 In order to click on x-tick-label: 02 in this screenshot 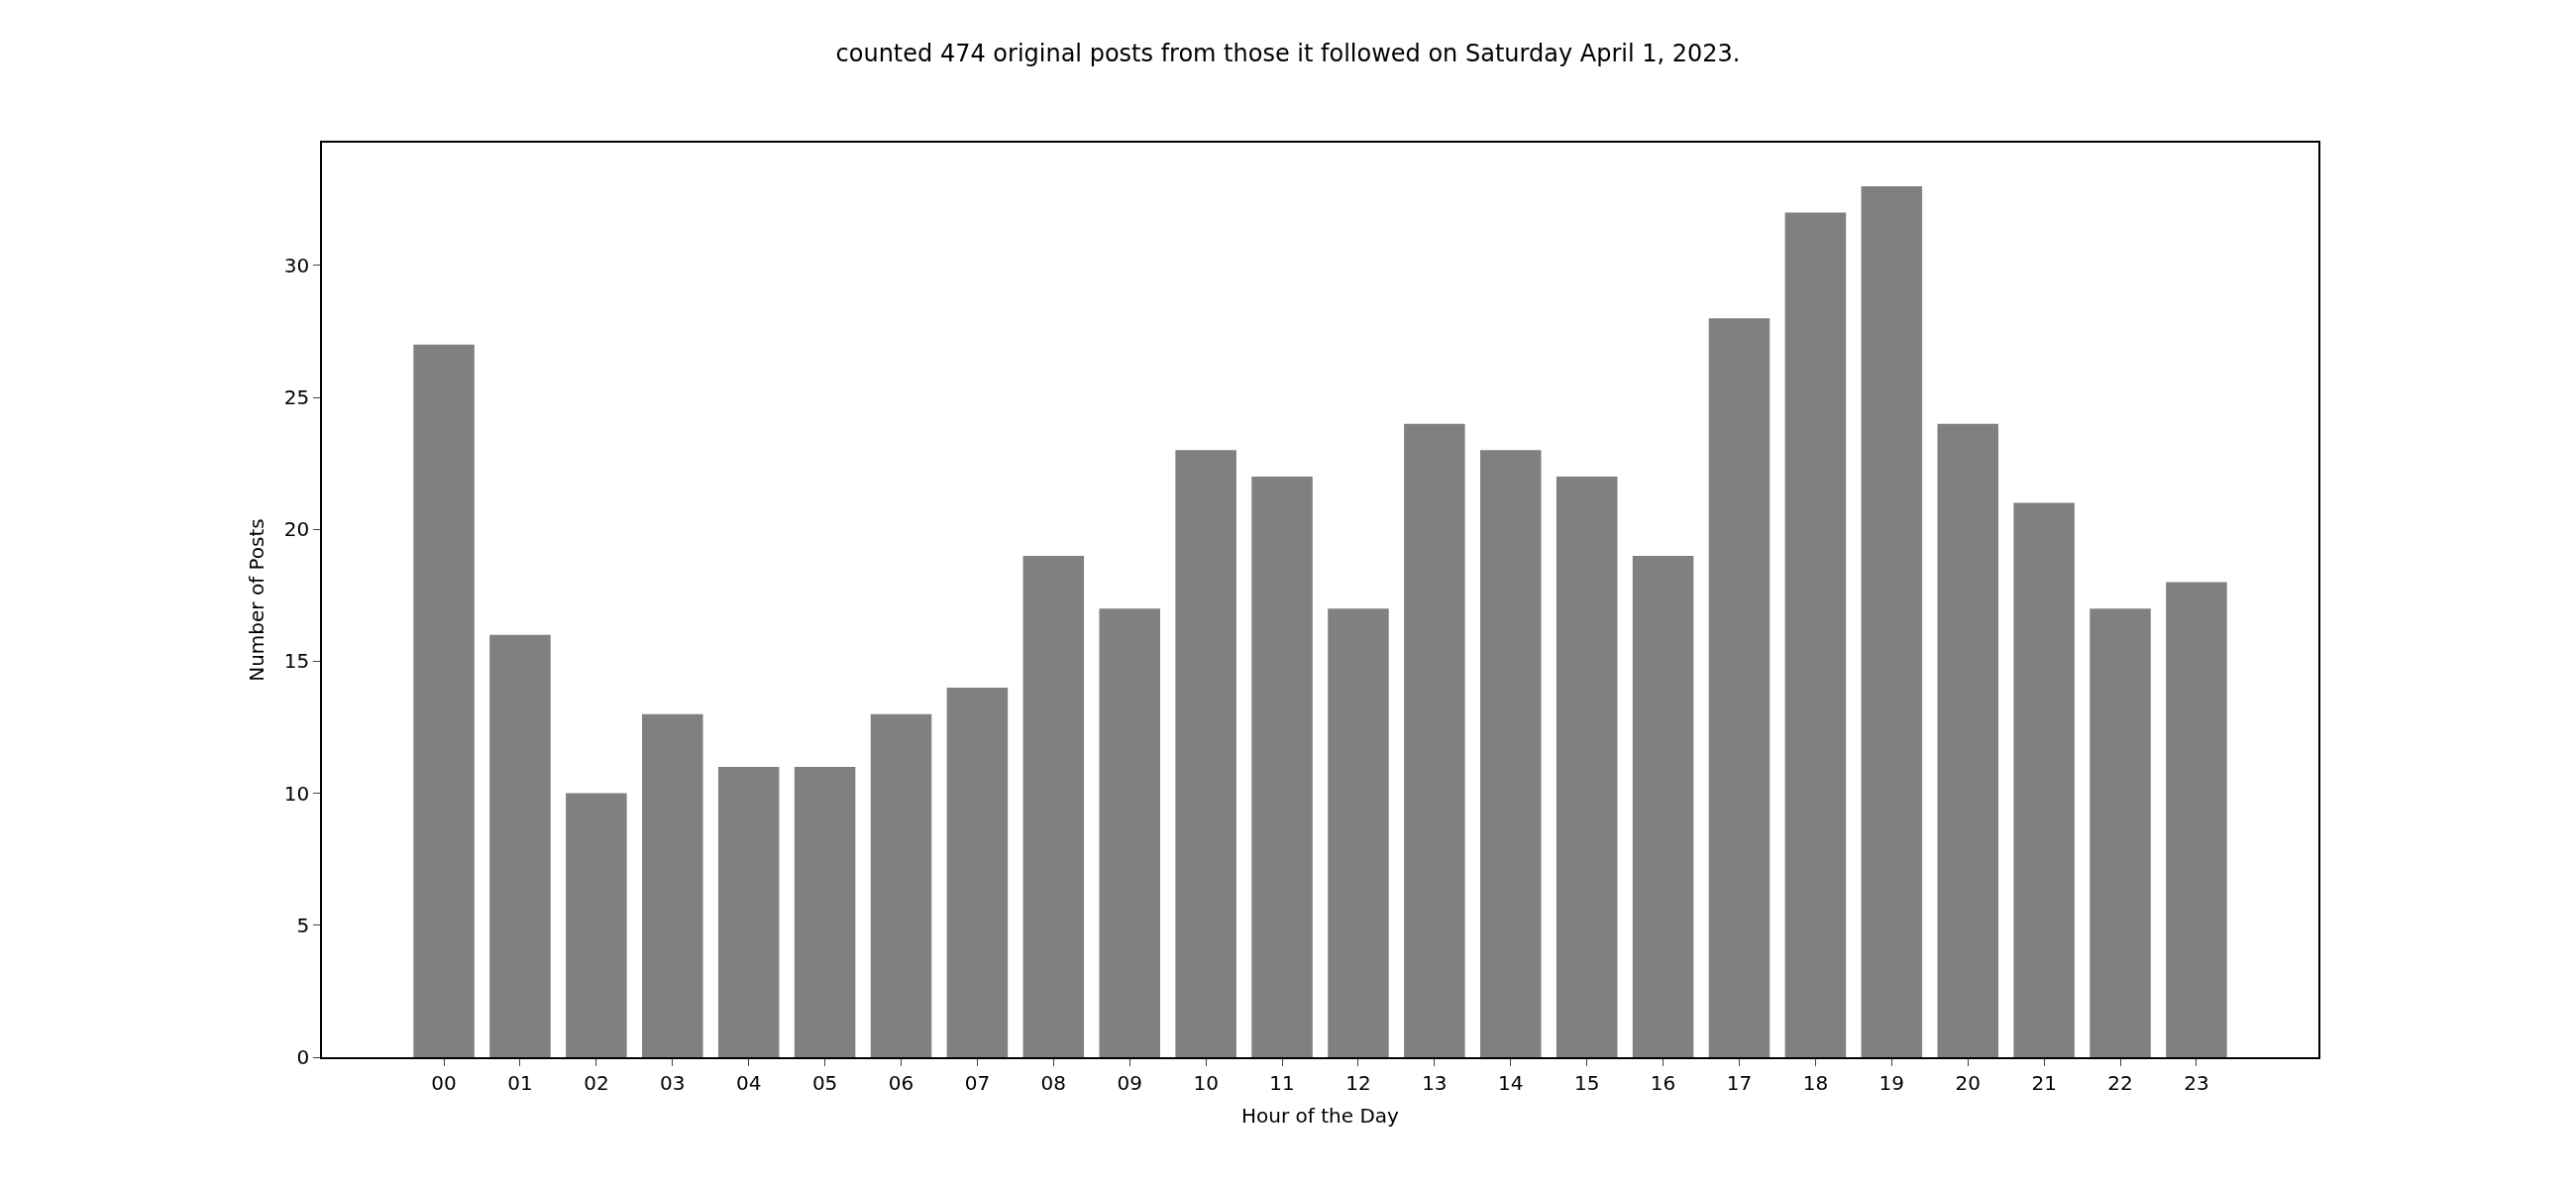, I will do `click(596, 1083)`.